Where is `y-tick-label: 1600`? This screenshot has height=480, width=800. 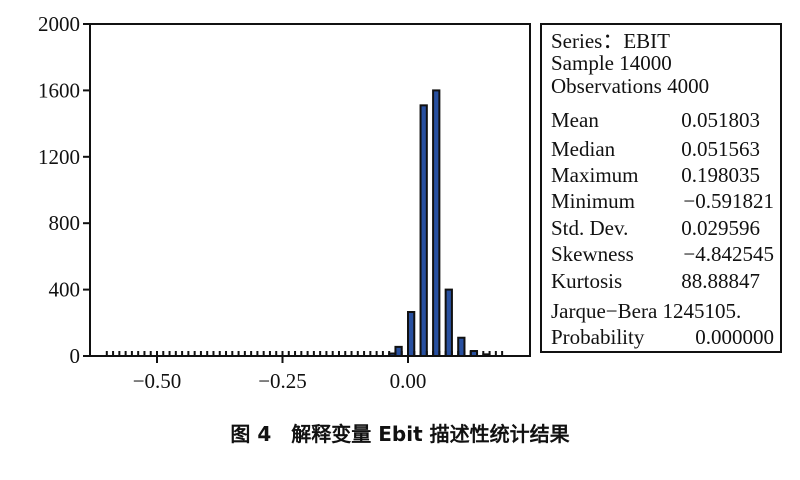
y-tick-label: 1600 is located at coordinates (59, 90).